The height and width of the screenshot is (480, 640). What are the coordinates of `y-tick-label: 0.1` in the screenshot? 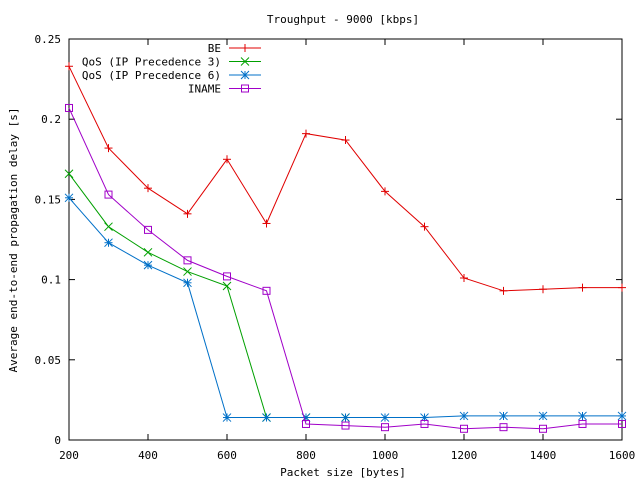 It's located at (51, 280).